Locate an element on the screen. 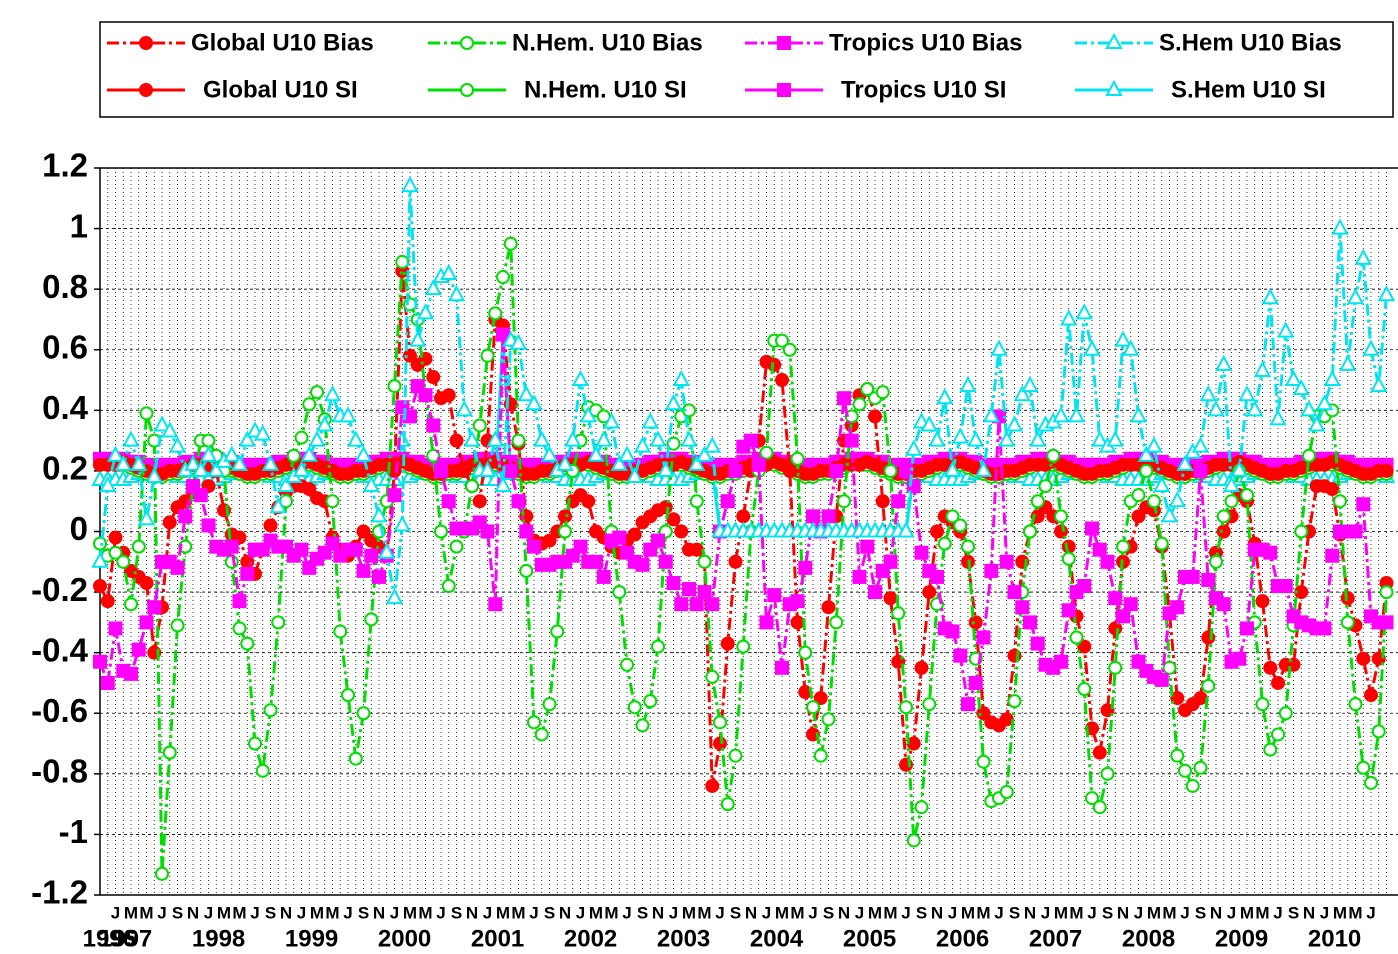 This screenshot has width=1398, height=954. y-tick-label: 0.6 is located at coordinates (65, 346).